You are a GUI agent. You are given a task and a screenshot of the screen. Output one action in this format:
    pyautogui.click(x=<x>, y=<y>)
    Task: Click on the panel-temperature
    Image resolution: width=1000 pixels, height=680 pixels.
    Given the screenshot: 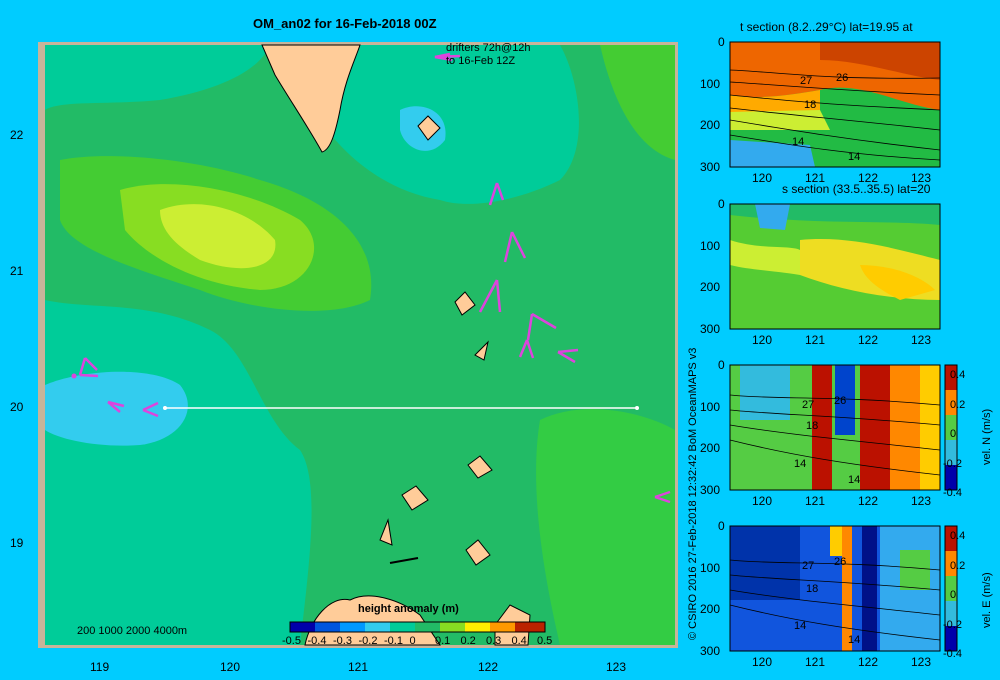 What is the action you would take?
    pyautogui.click(x=835, y=104)
    